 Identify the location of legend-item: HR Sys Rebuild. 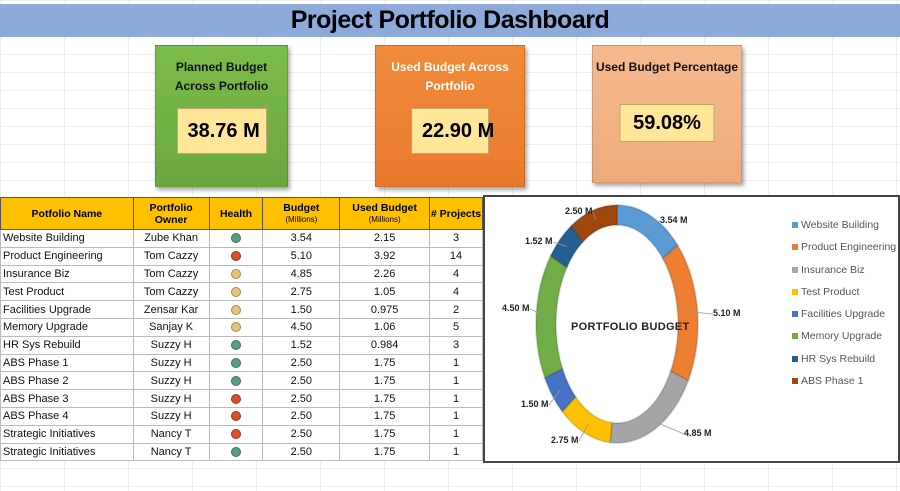
(844, 364).